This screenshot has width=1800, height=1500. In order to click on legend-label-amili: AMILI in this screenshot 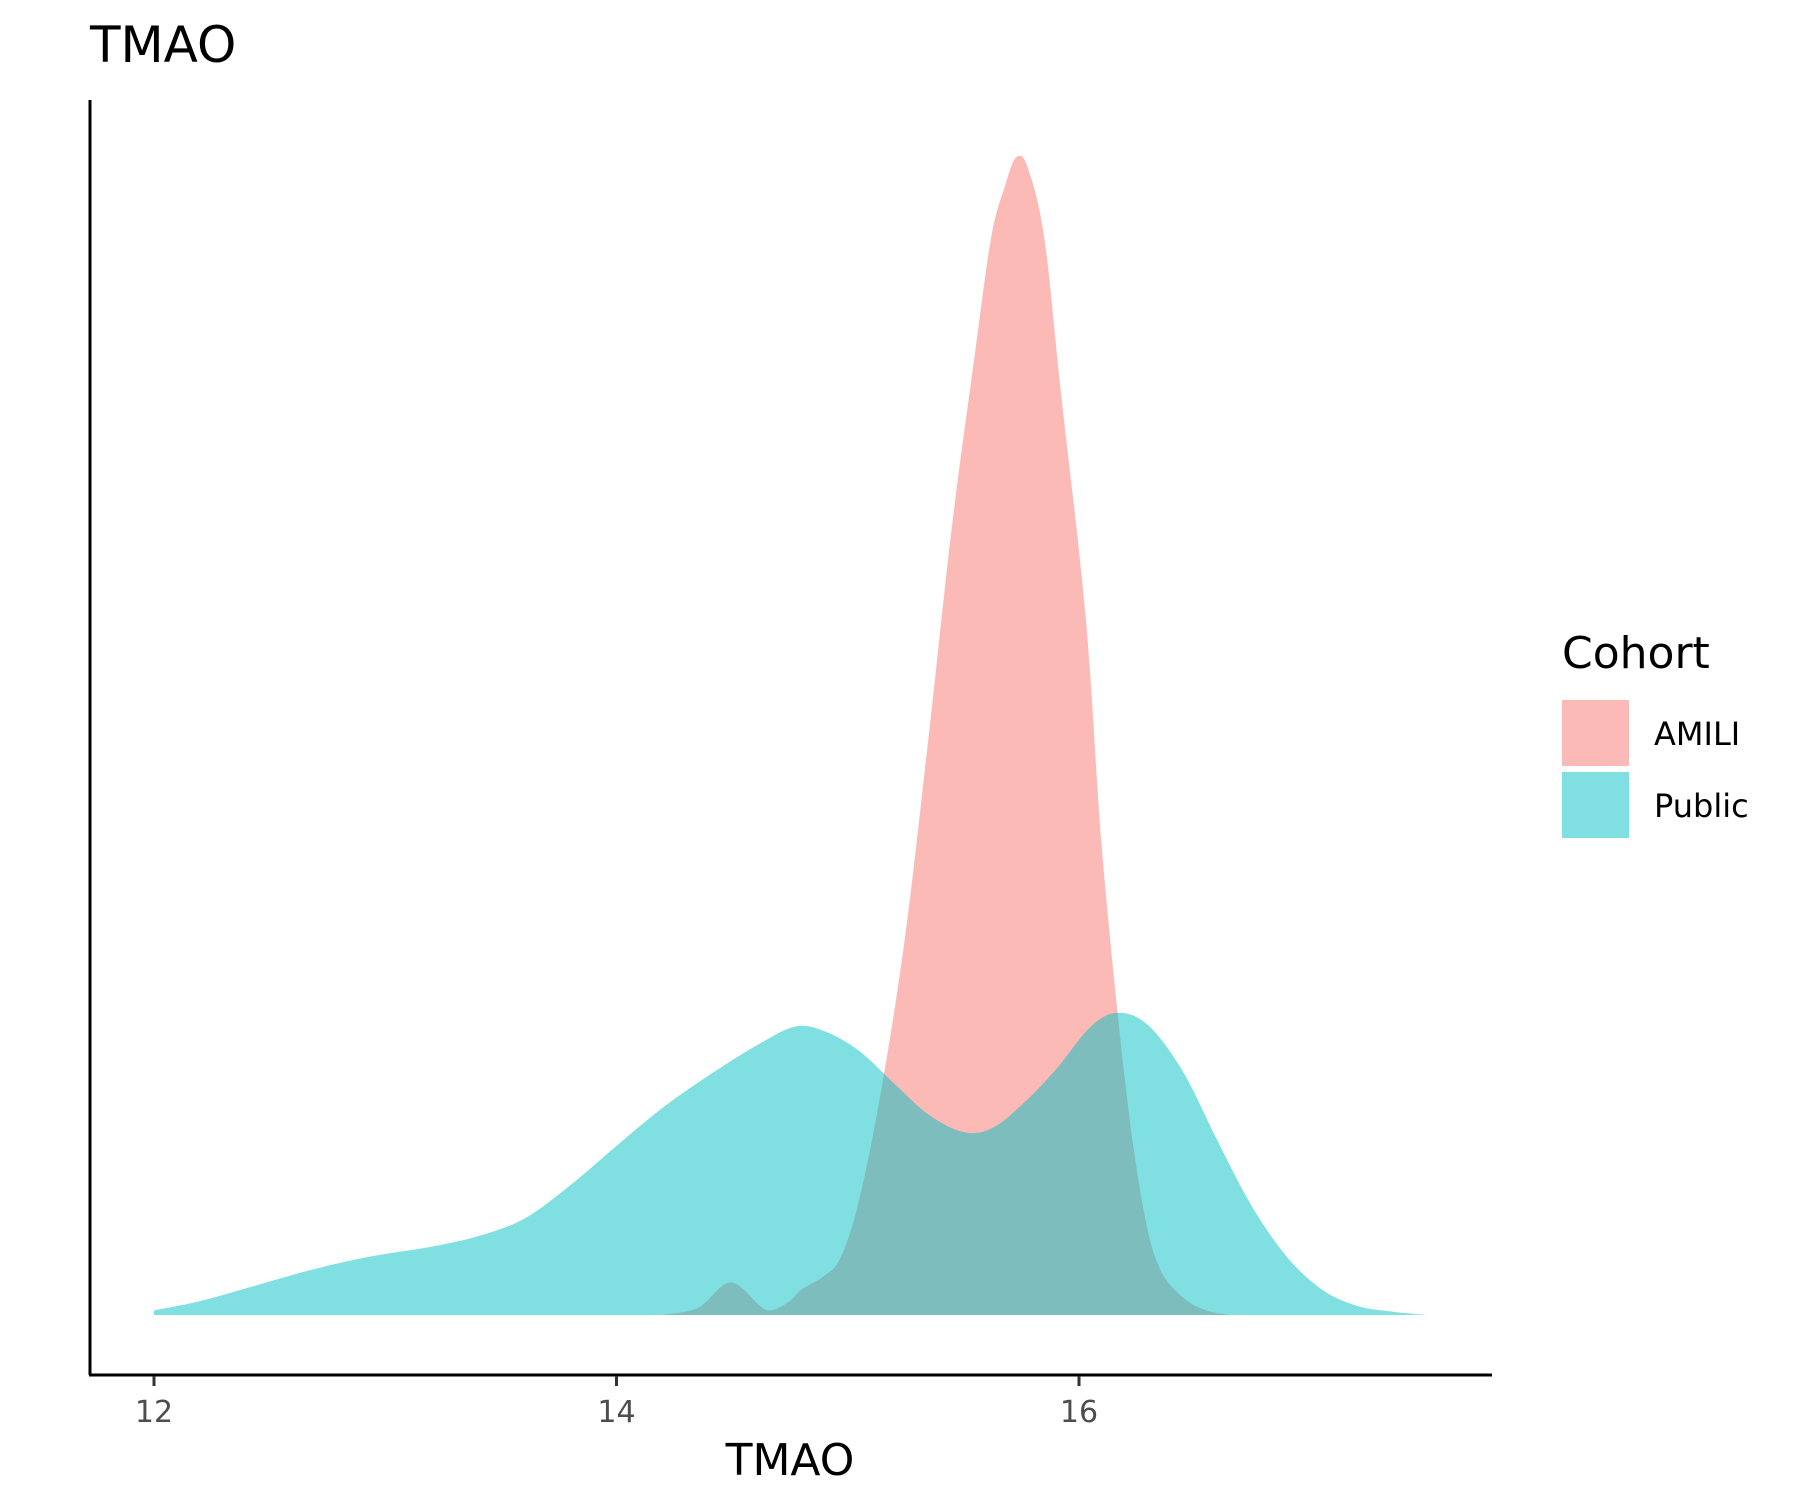, I will do `click(1697, 734)`.